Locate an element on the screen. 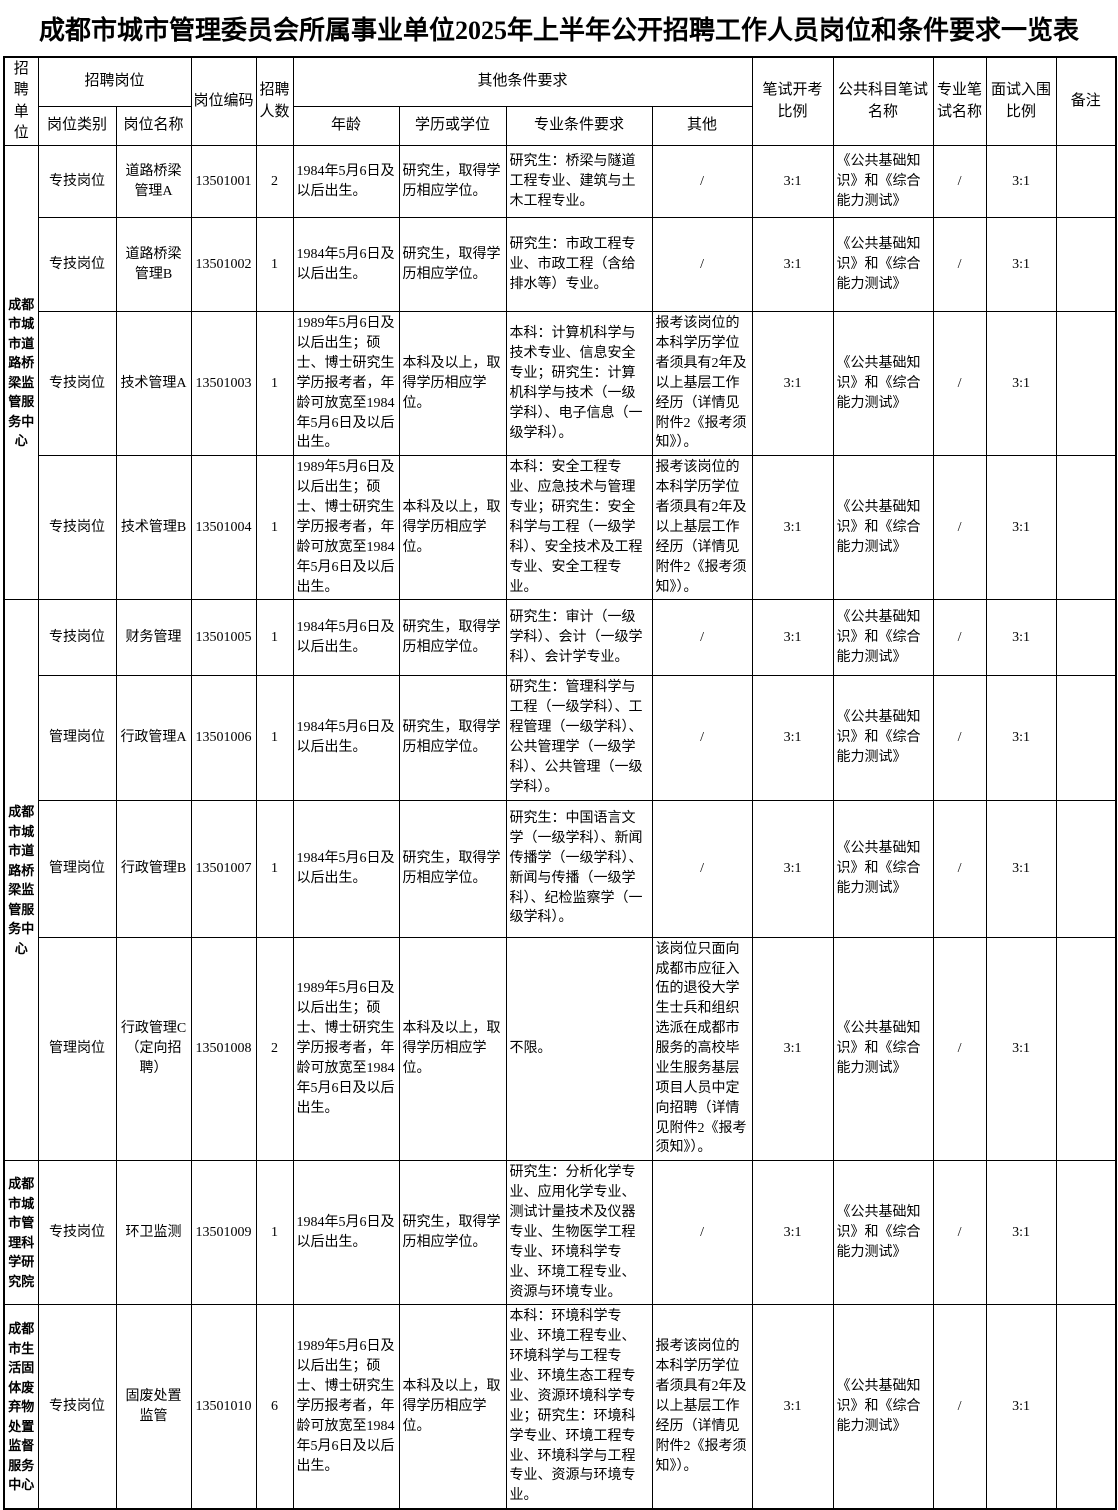 Image resolution: width=1118 pixels, height=1510 pixels. header-interview-ratio: 面试入围 比例 is located at coordinates (1021, 101).